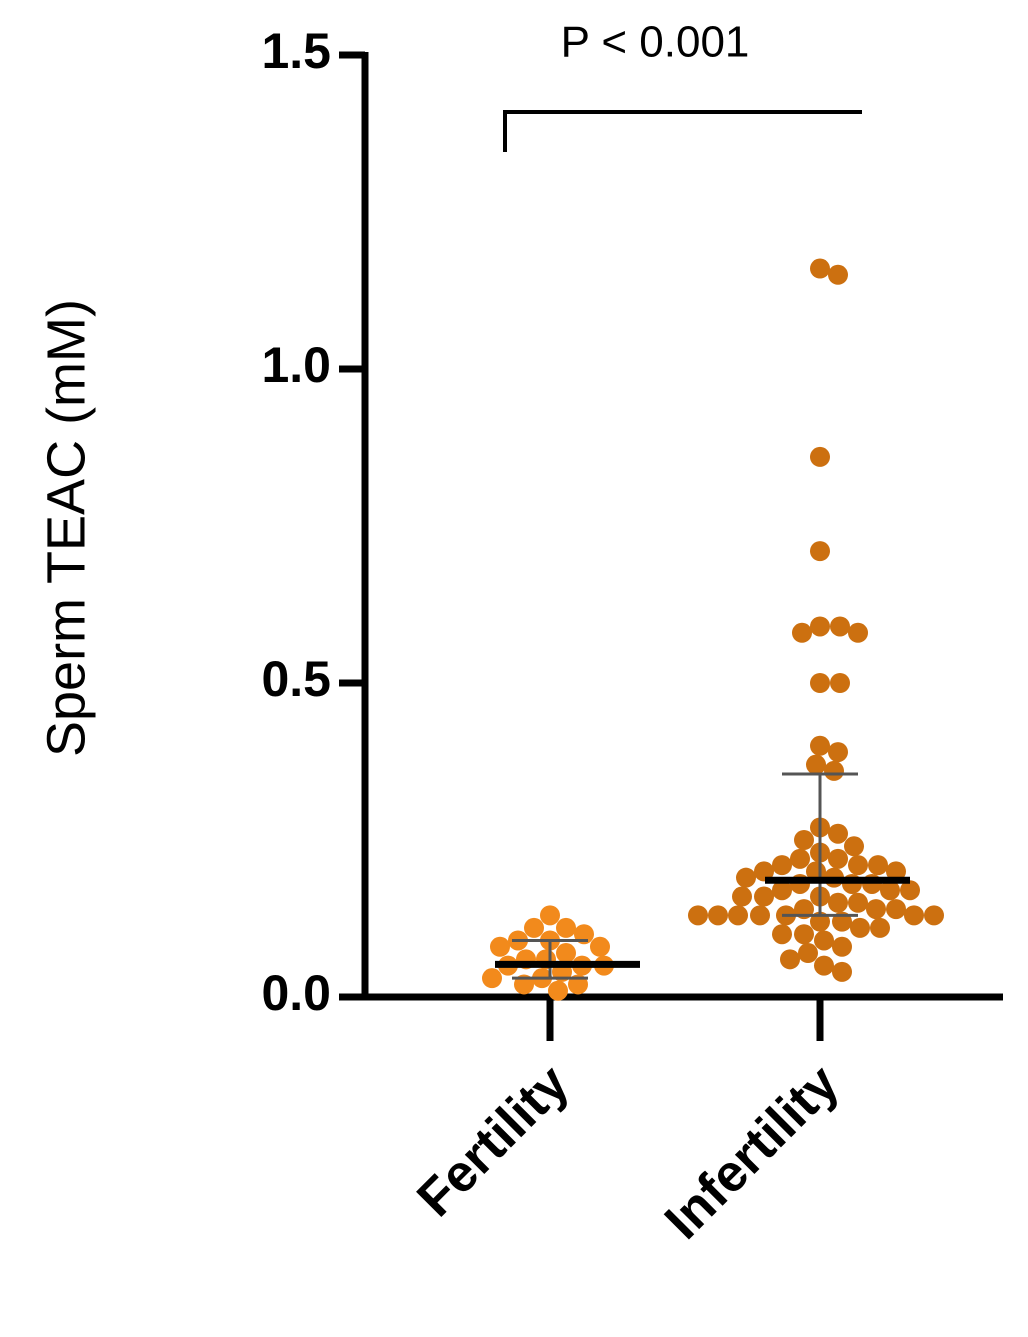 This screenshot has height=1337, width=1028. Describe the element at coordinates (296, 365) in the screenshot. I see `y-tick-label: 1.0` at that location.